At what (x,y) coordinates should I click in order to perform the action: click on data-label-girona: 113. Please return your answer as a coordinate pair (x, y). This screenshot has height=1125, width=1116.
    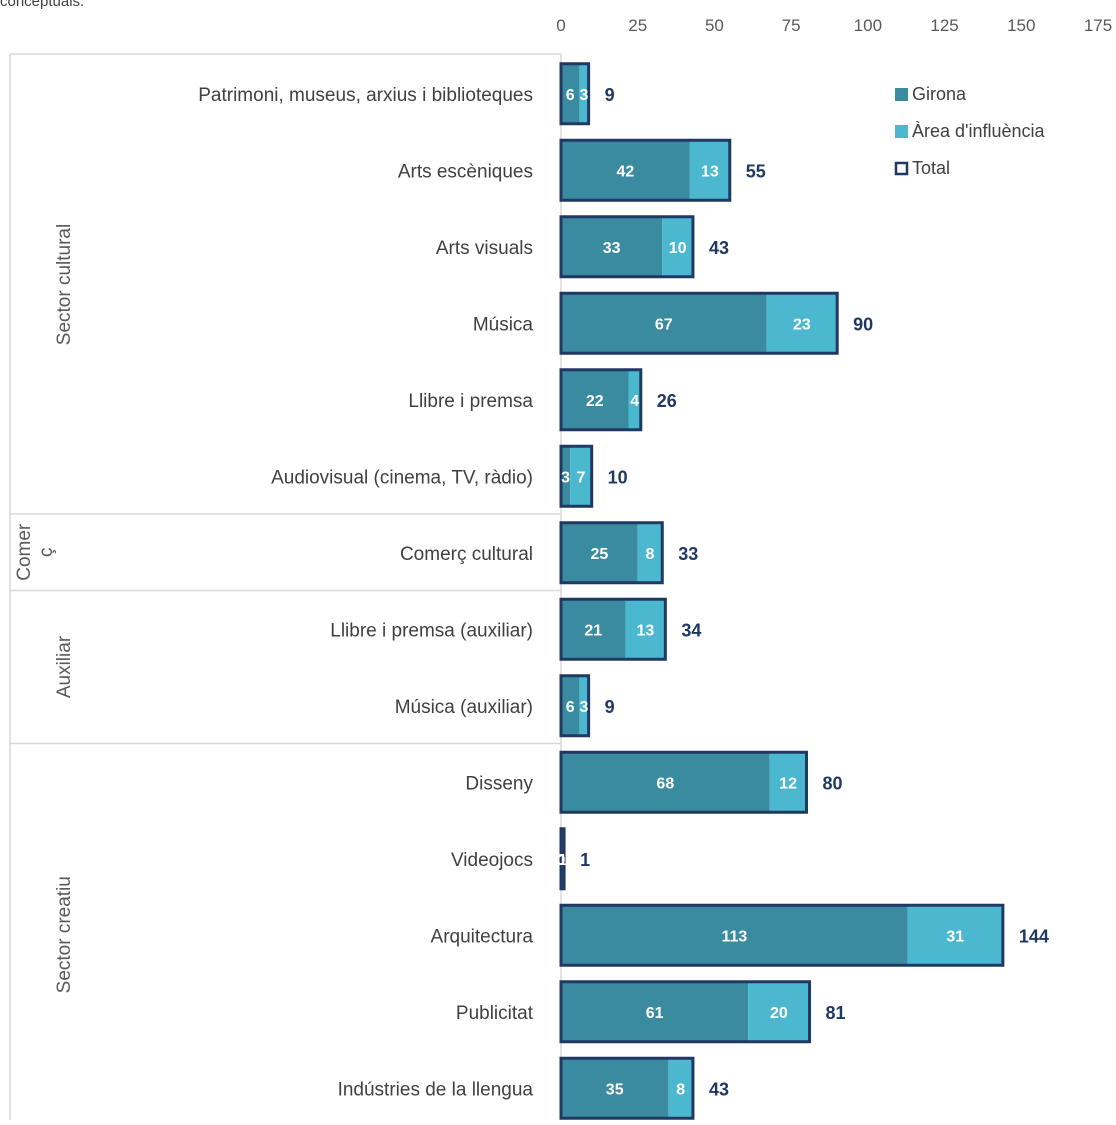
    Looking at the image, I should click on (734, 936).